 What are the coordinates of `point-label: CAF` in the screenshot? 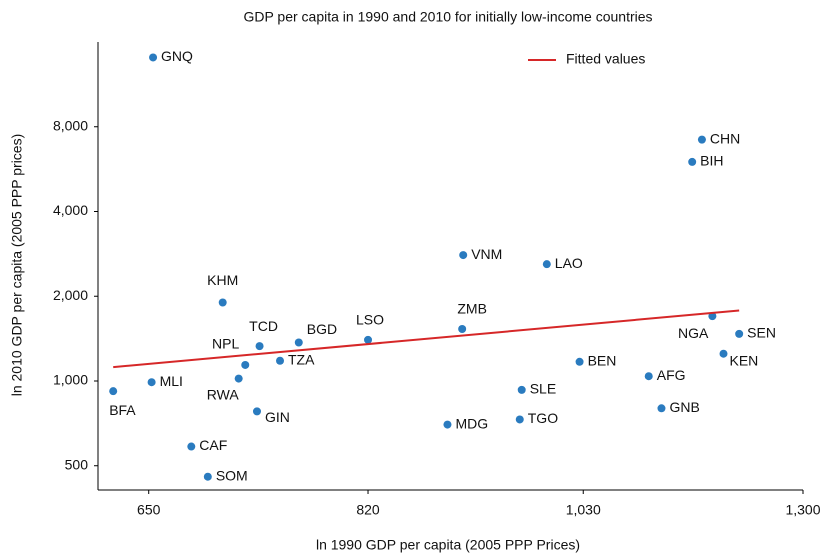 It's located at (213, 445).